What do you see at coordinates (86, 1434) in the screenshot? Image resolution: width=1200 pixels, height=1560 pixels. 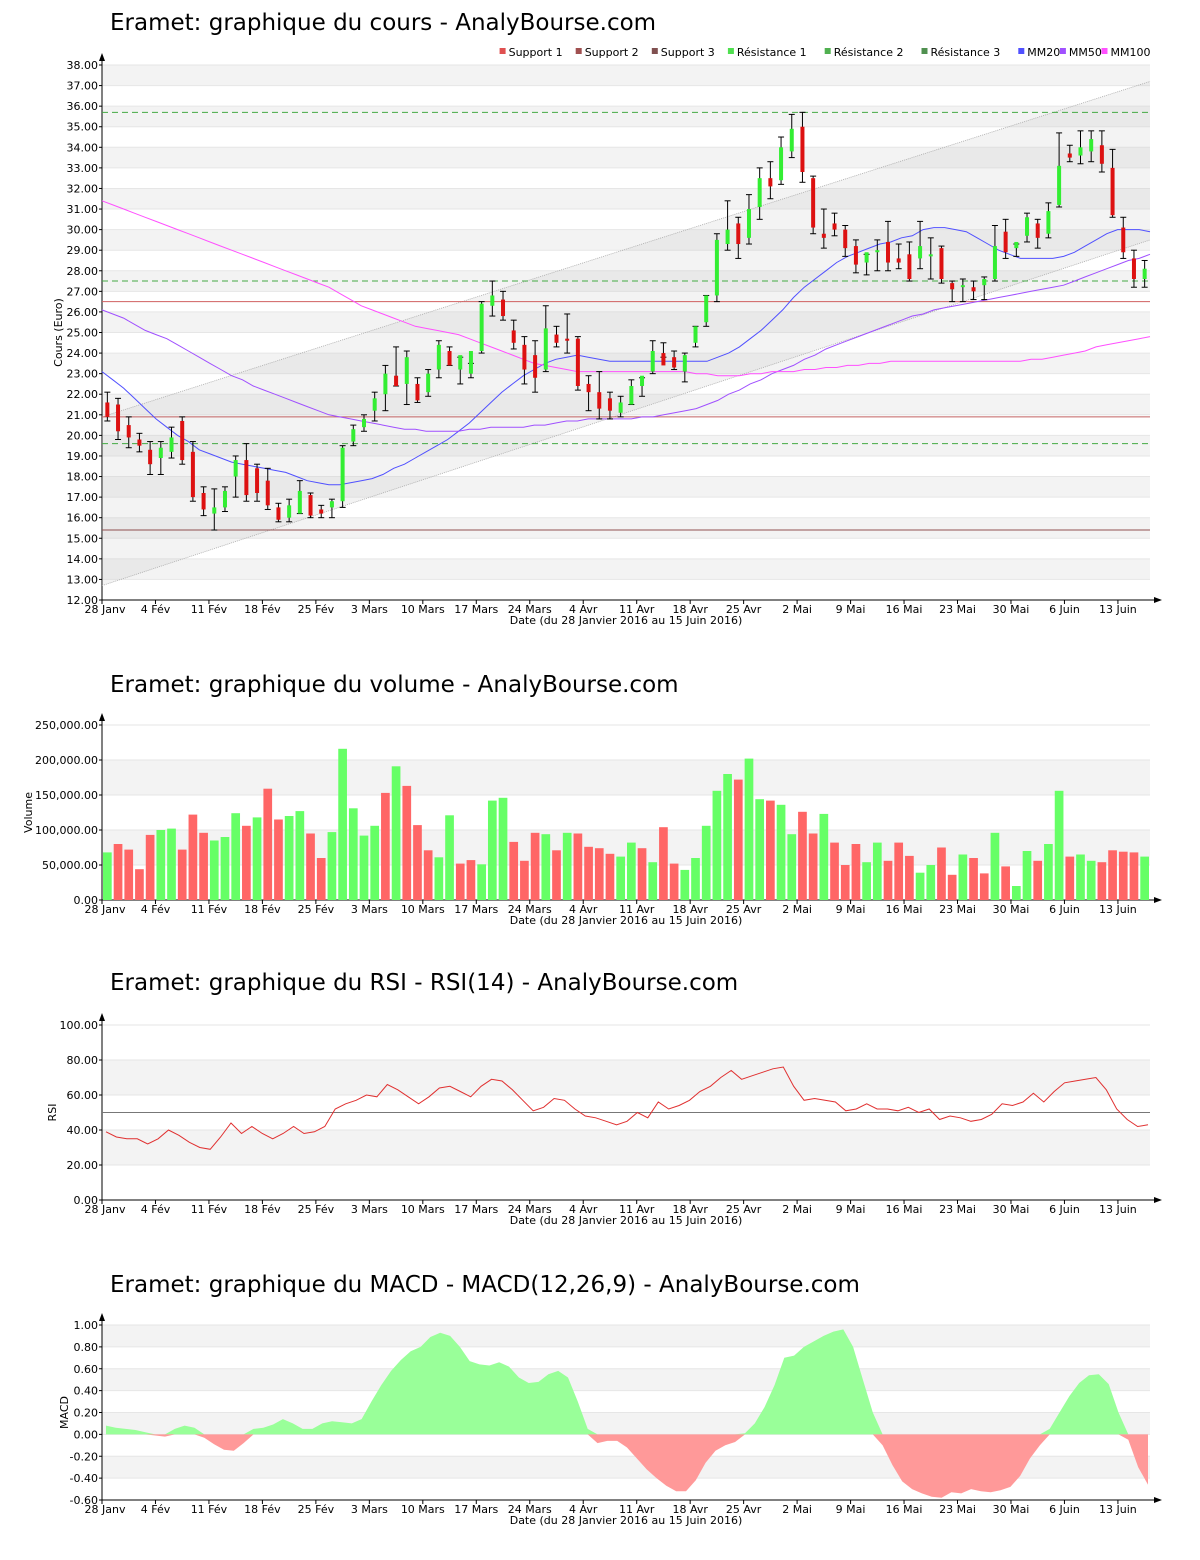 I see `y-tick-label: 0.00` at bounding box center [86, 1434].